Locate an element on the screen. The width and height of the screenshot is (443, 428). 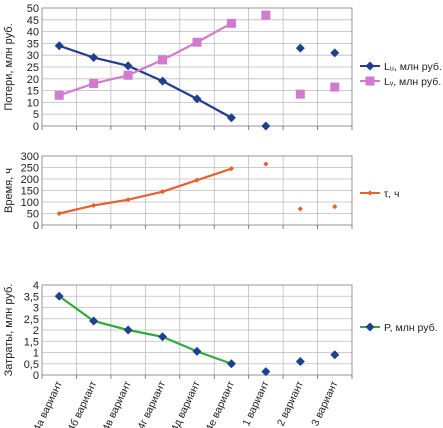
y-tick-label: 150 is located at coordinates (30, 192).